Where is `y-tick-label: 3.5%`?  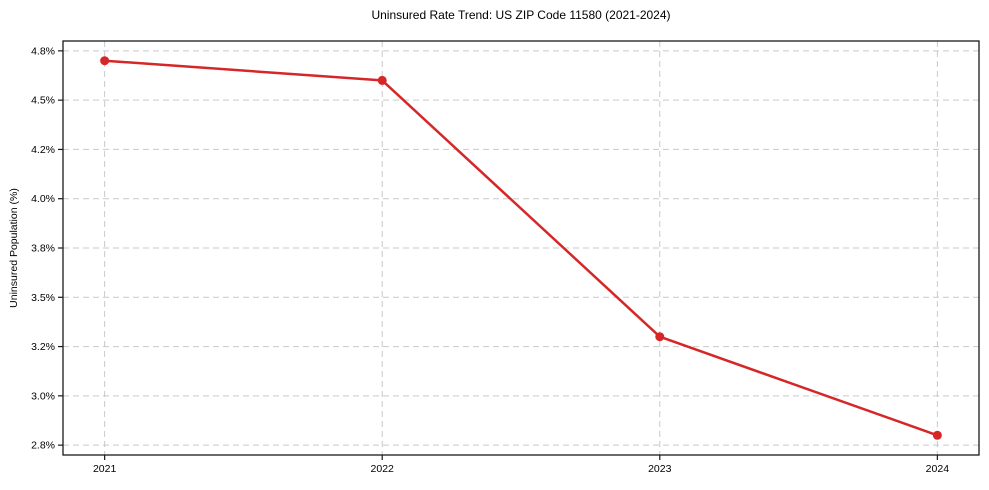 y-tick-label: 3.5% is located at coordinates (43, 298).